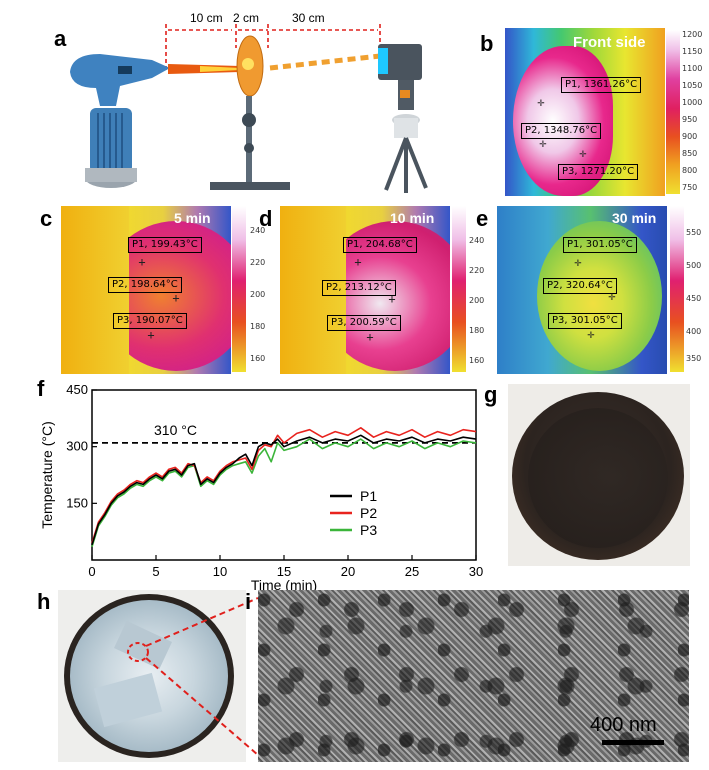 This screenshot has height=770, width=709. I want to click on probe-label-p1: P1, 199.43°C, so click(165, 245).